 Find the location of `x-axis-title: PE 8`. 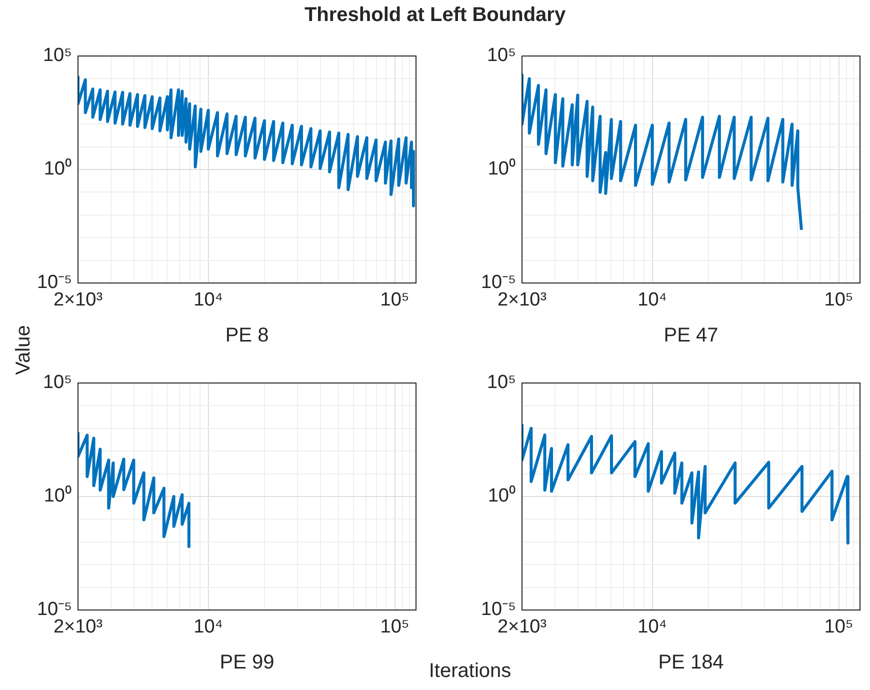

x-axis-title: PE 8 is located at coordinates (247, 335).